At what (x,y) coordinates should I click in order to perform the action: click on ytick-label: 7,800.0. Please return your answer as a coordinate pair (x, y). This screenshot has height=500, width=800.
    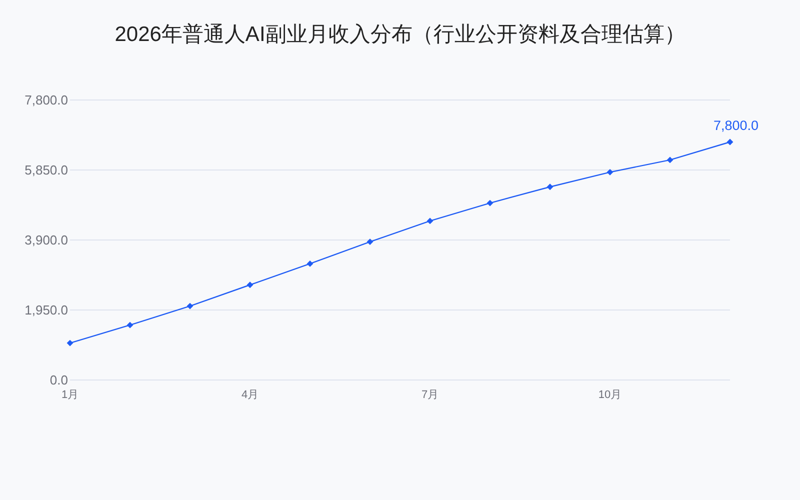
    Looking at the image, I should click on (46, 100).